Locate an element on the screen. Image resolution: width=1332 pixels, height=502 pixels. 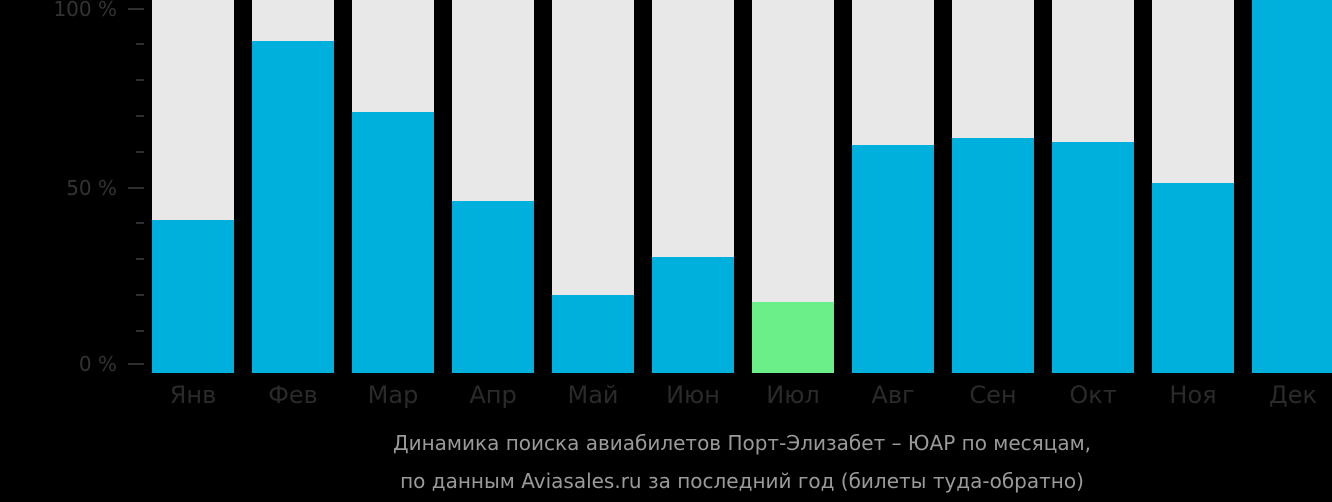
x-tick-label: Апр is located at coordinates (493, 395).